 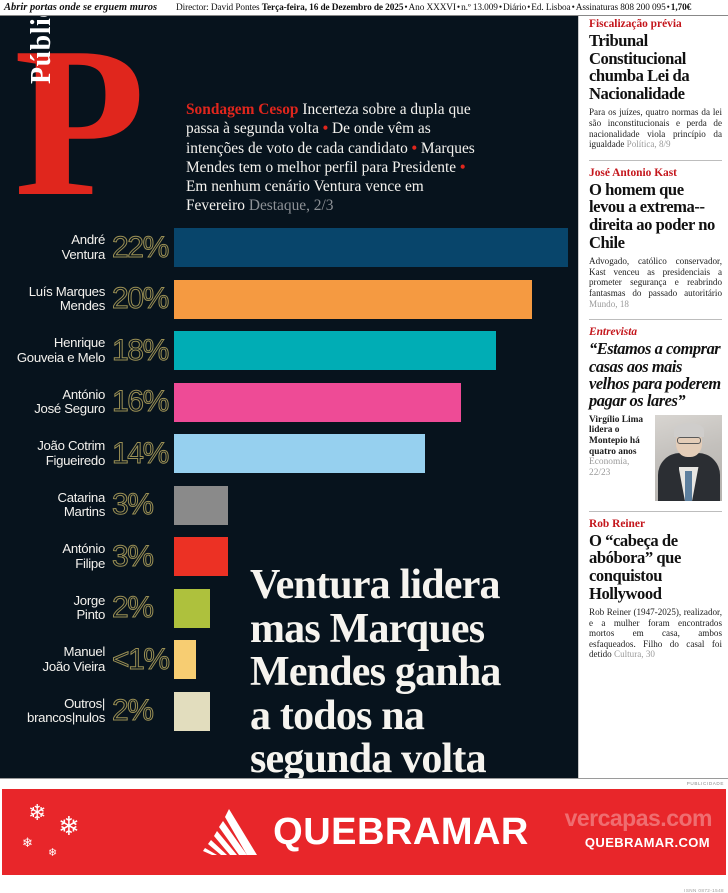 What do you see at coordinates (337, 715) in the screenshot?
I see `main-headline-line-4: a todos na` at bounding box center [337, 715].